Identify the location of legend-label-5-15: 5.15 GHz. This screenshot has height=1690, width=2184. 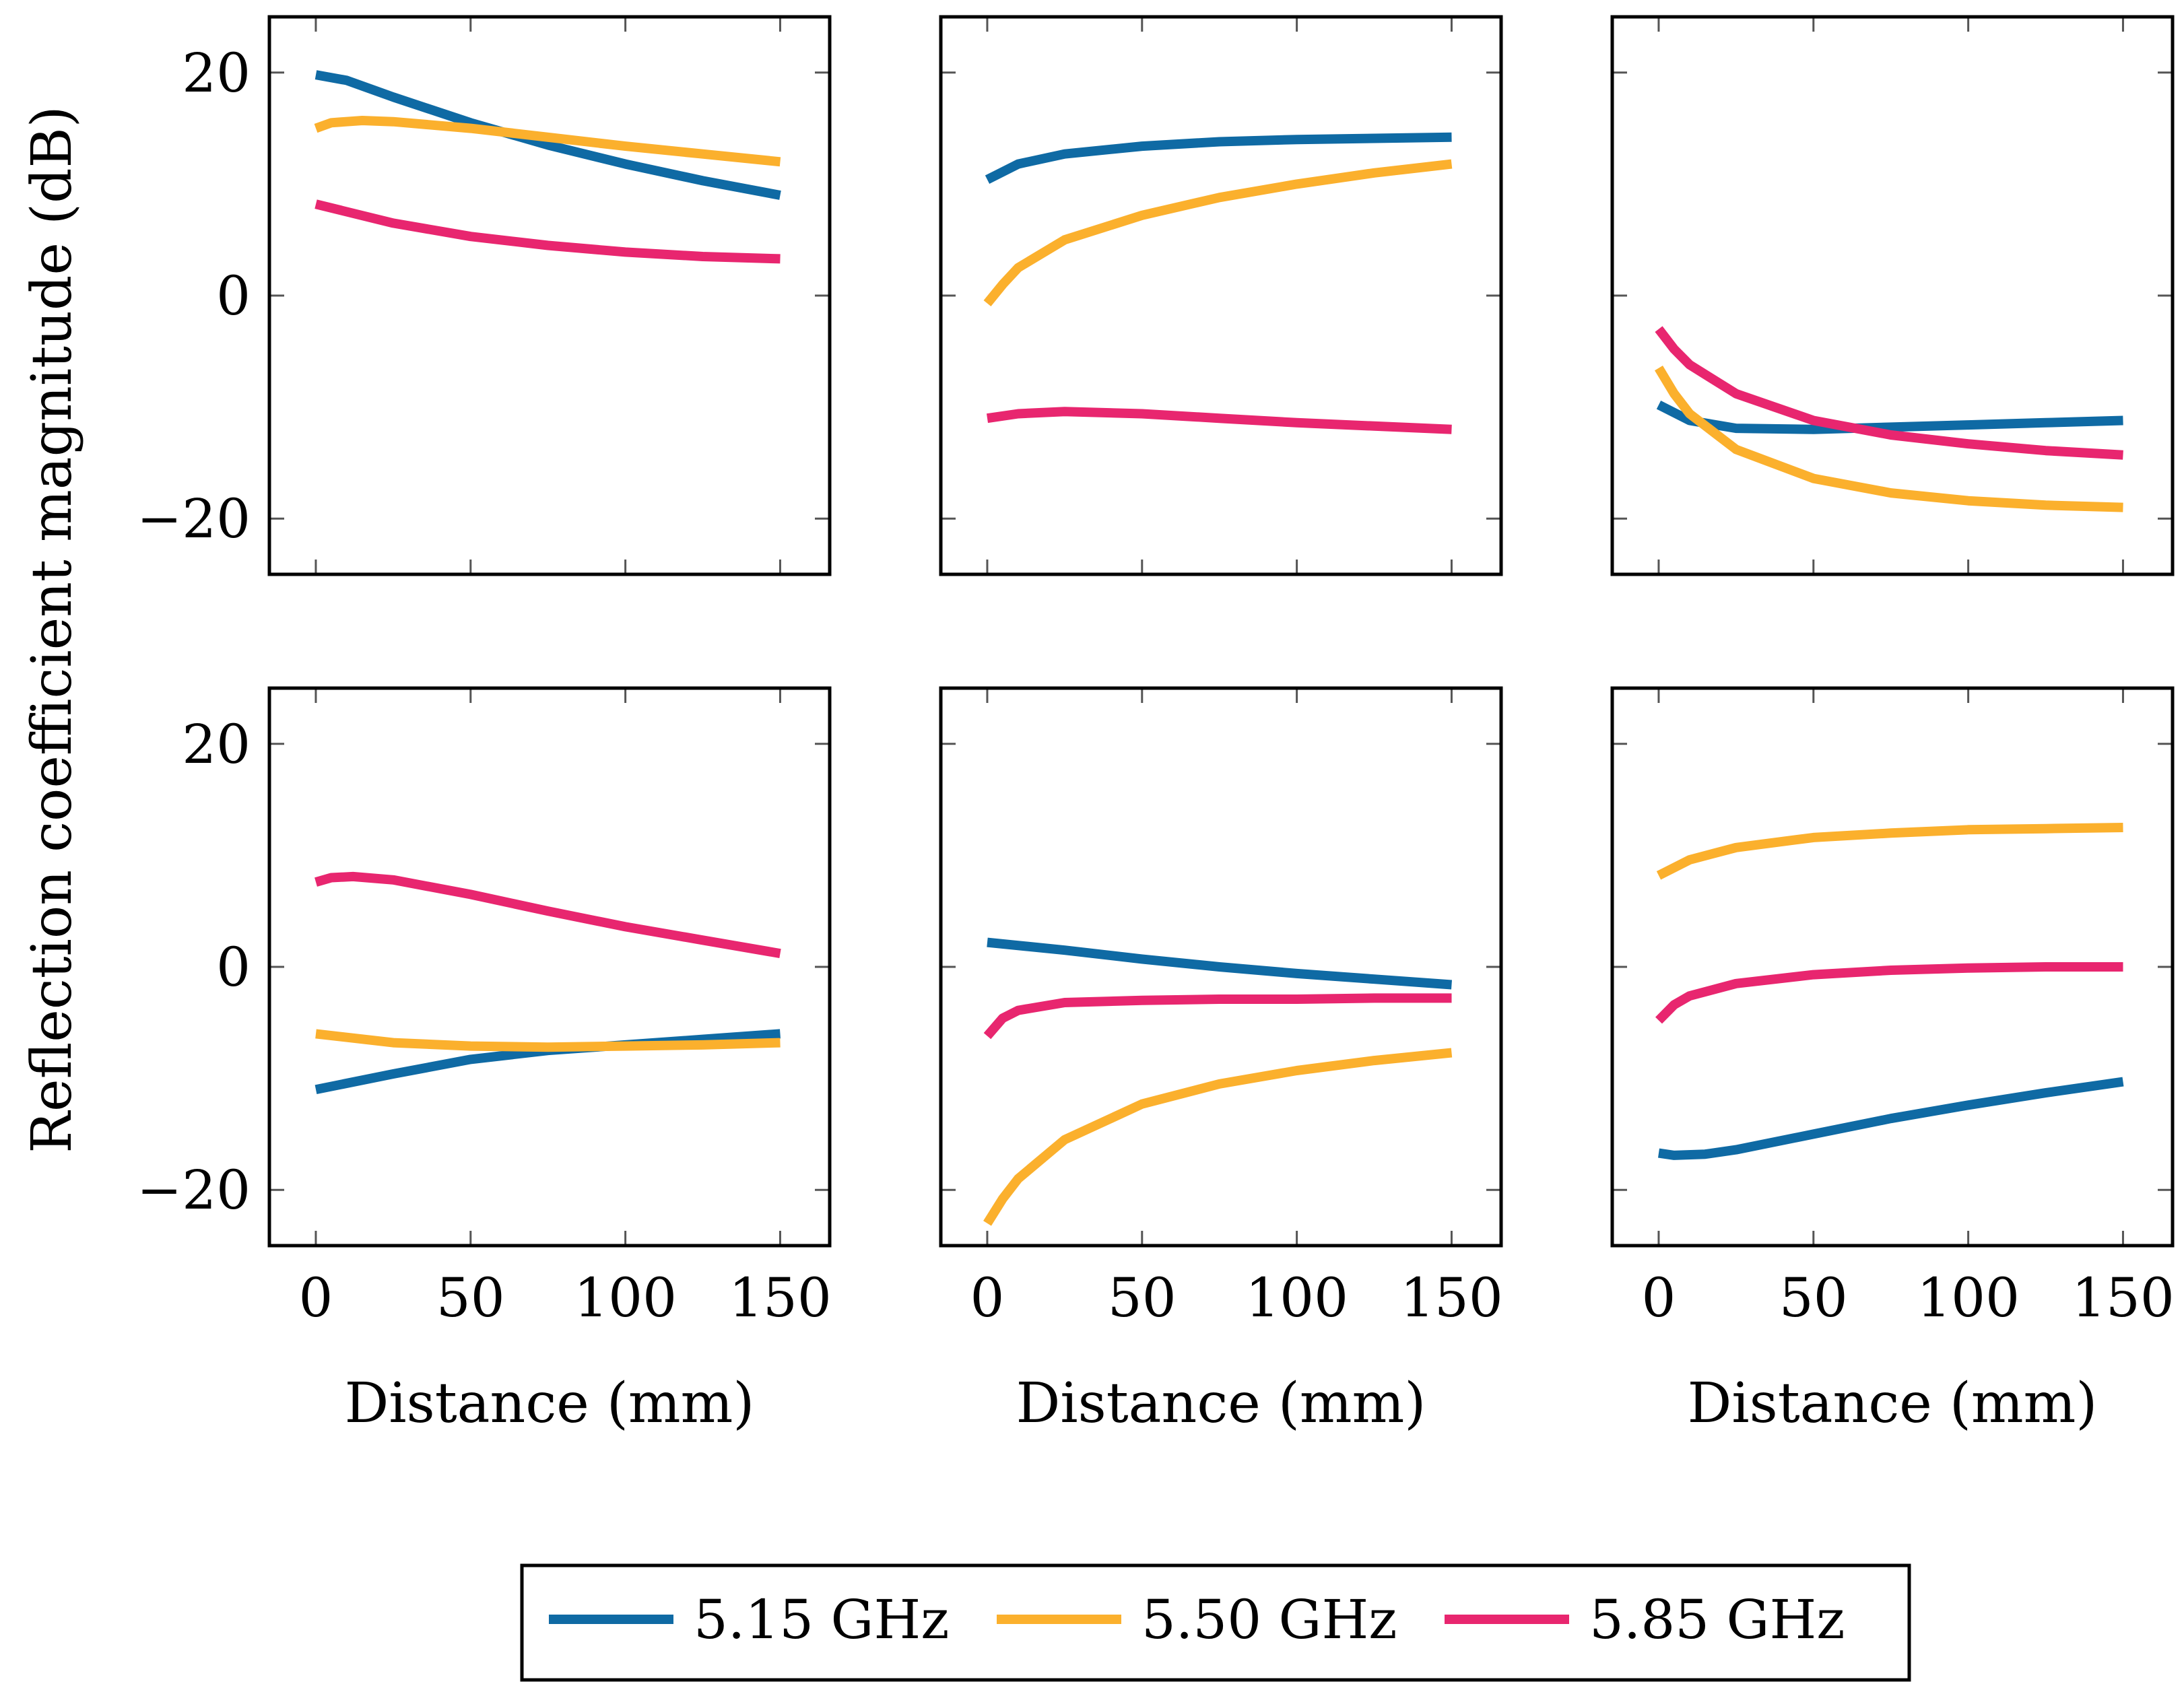
(822, 1619).